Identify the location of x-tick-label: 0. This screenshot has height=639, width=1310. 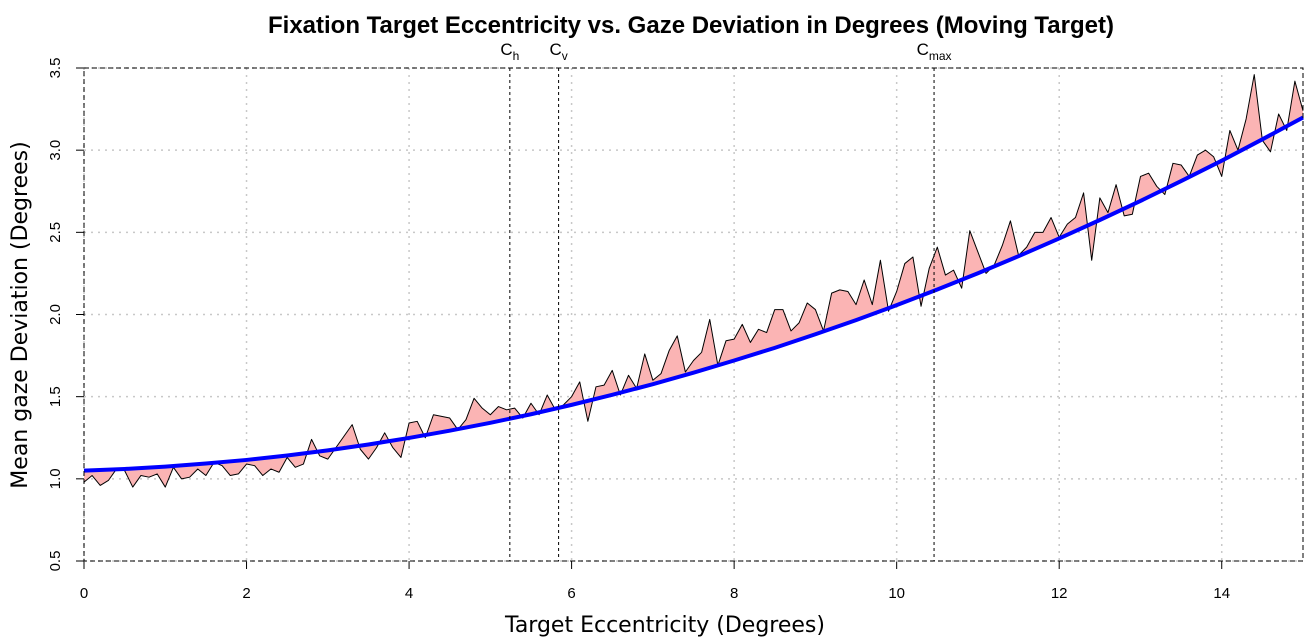
(84, 593).